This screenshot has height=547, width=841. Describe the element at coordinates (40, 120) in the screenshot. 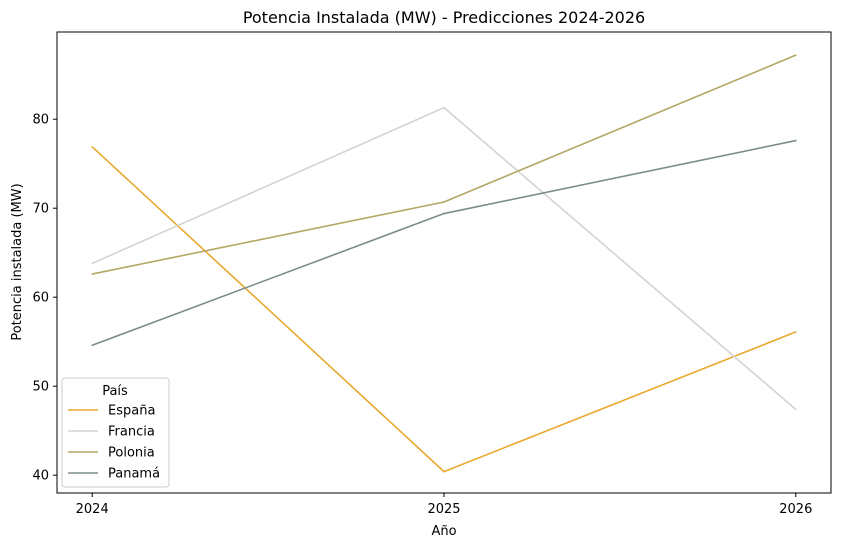

I see `y-tick-label: 80` at that location.